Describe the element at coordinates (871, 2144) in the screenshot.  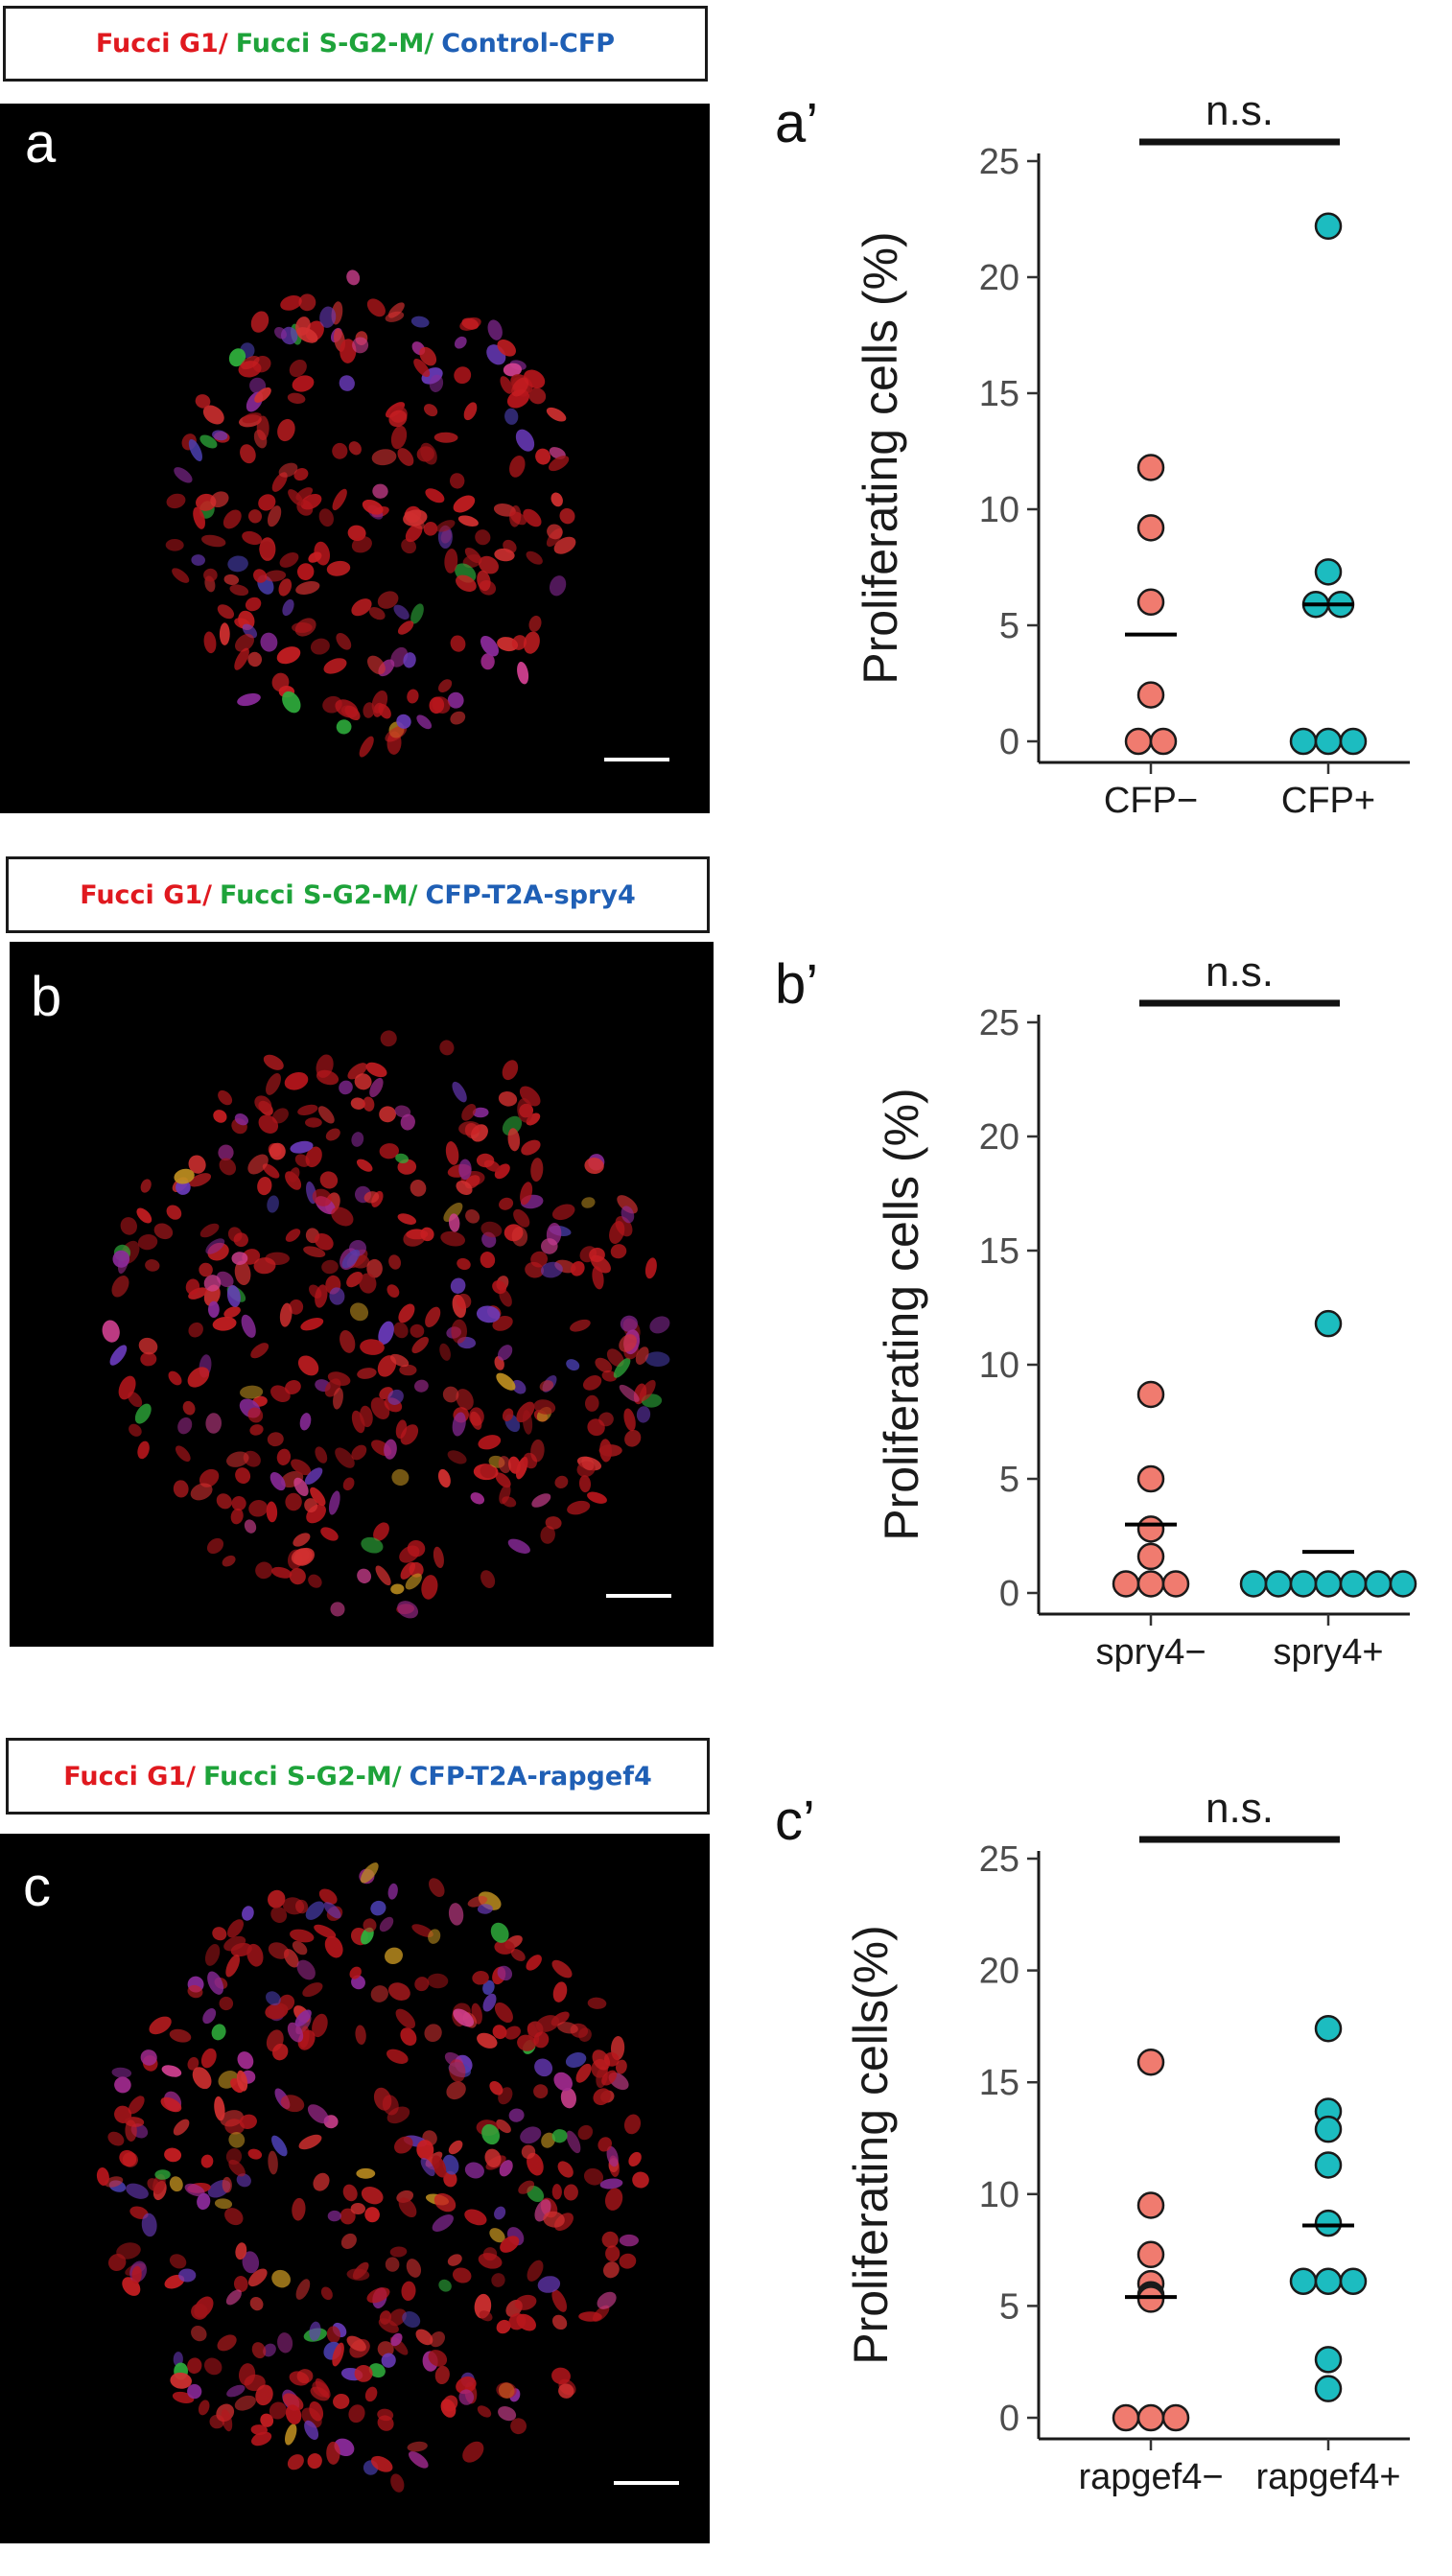
I see `y-axis-label: Proliferating cells(%)` at that location.